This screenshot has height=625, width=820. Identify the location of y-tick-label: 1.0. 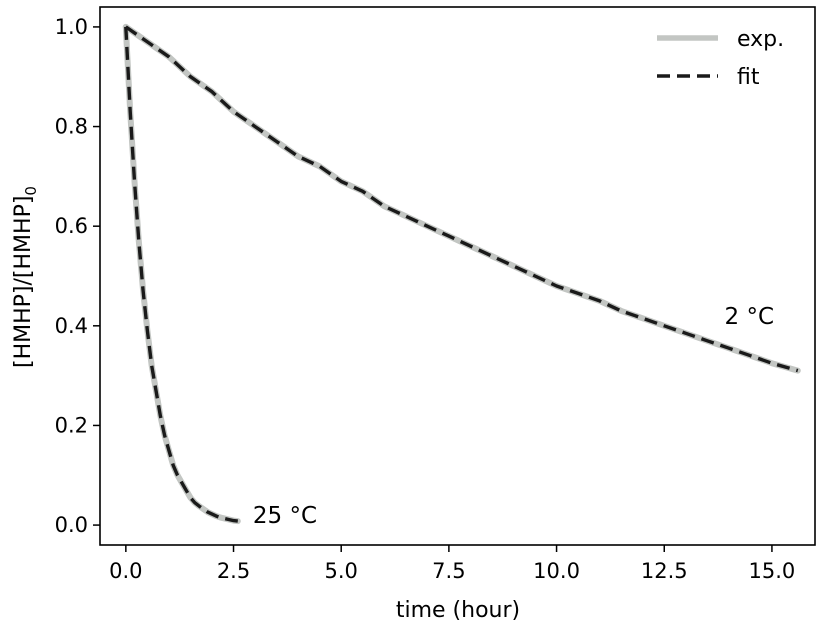
(71, 27).